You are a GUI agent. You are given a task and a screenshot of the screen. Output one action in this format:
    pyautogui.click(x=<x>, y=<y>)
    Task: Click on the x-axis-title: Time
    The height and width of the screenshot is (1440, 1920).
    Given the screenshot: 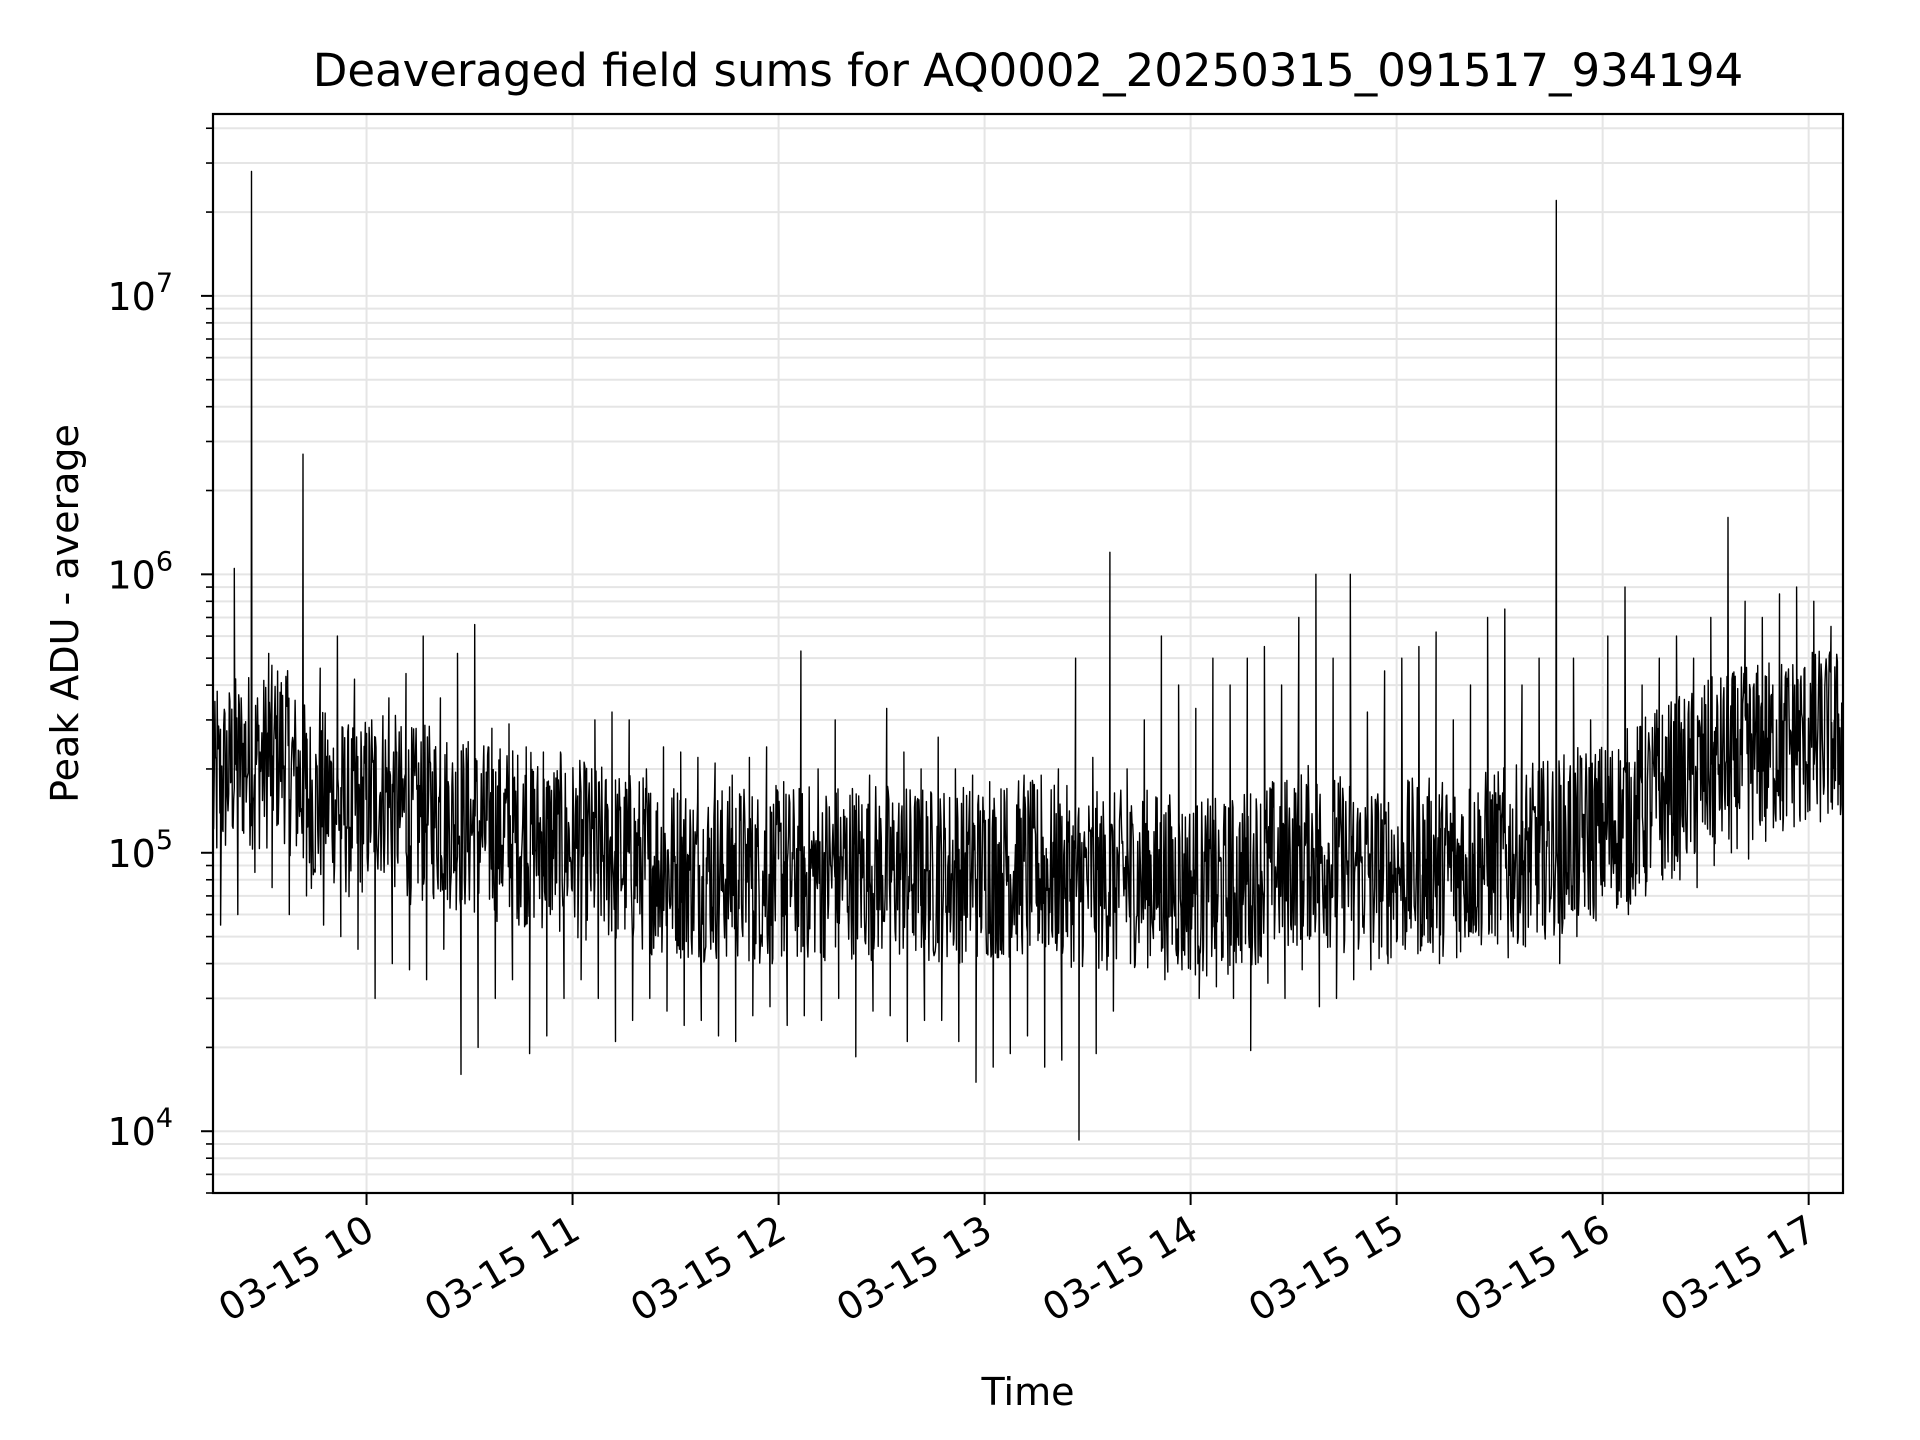 What is the action you would take?
    pyautogui.click(x=1028, y=1392)
    